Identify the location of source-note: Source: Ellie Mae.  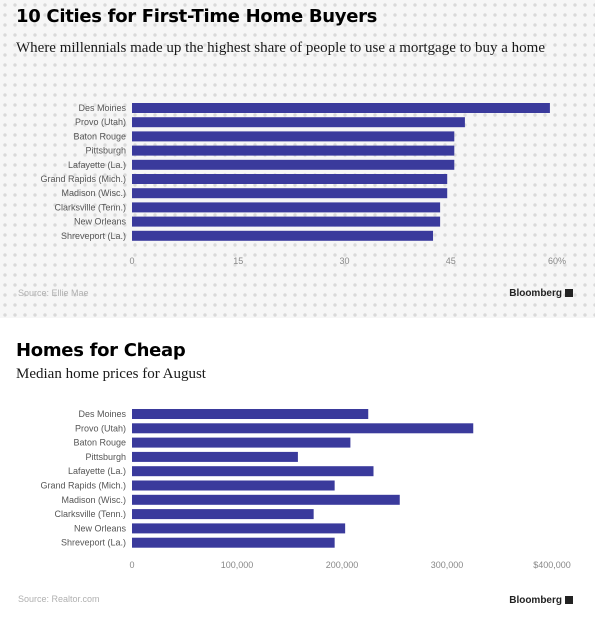
(53, 293).